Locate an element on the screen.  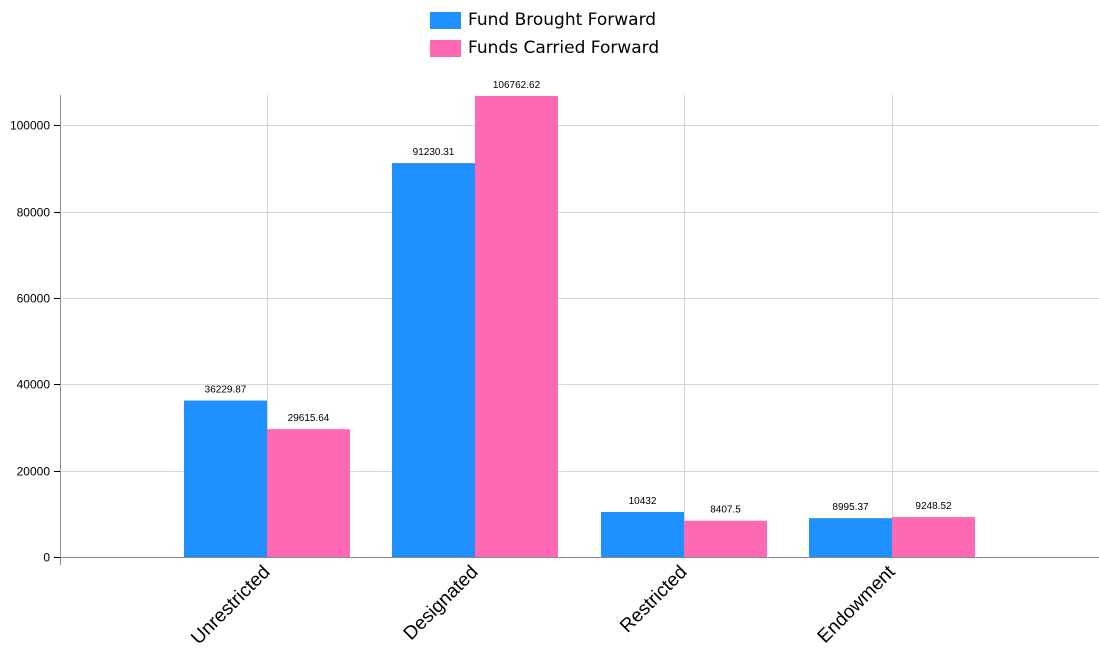
bar-fund-brought-forward-designated is located at coordinates (433, 360).